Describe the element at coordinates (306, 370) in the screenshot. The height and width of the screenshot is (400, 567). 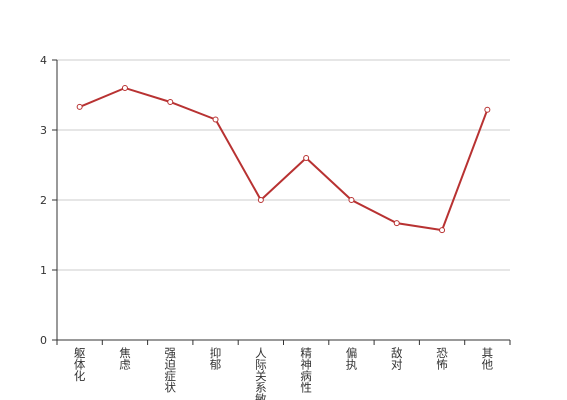
I see `x-tick-label: 精神病性` at that location.